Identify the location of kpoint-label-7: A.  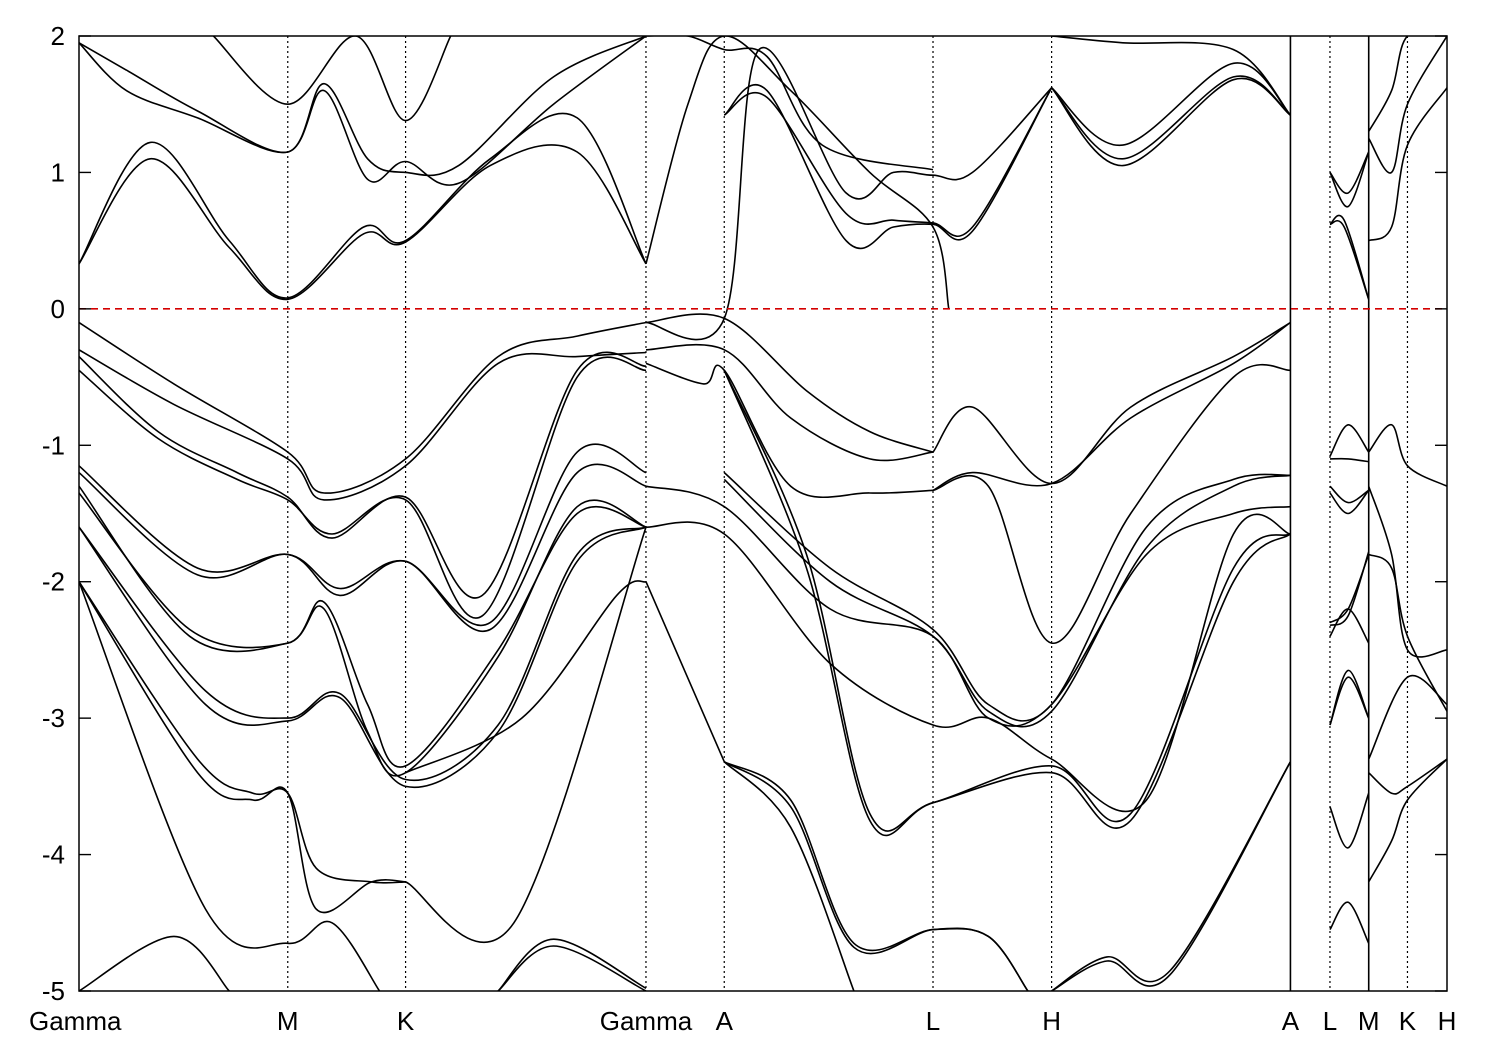
(1291, 1021).